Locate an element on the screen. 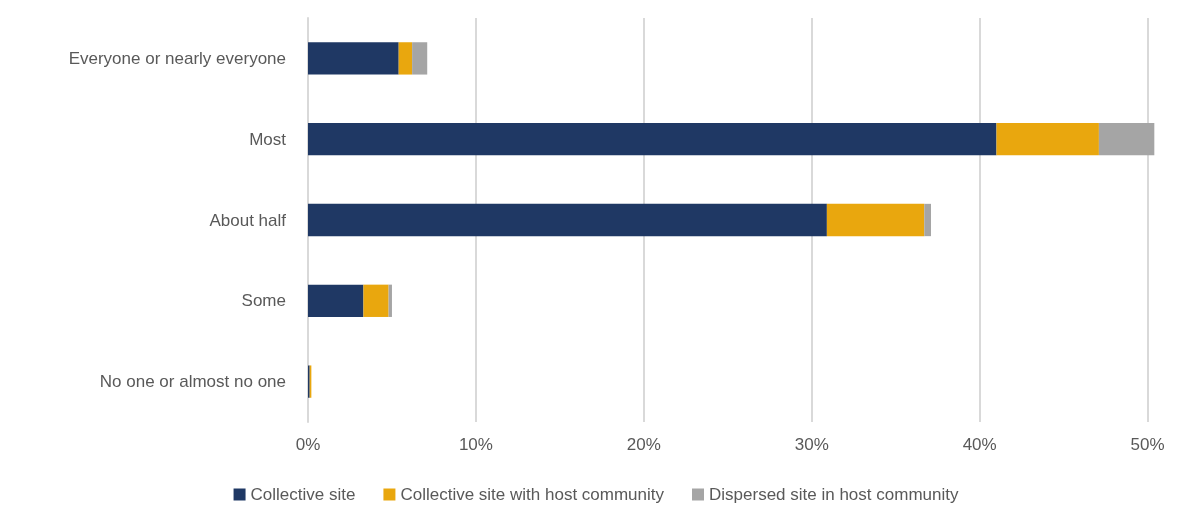  legend-label: Dispersed site in host community is located at coordinates (834, 494).